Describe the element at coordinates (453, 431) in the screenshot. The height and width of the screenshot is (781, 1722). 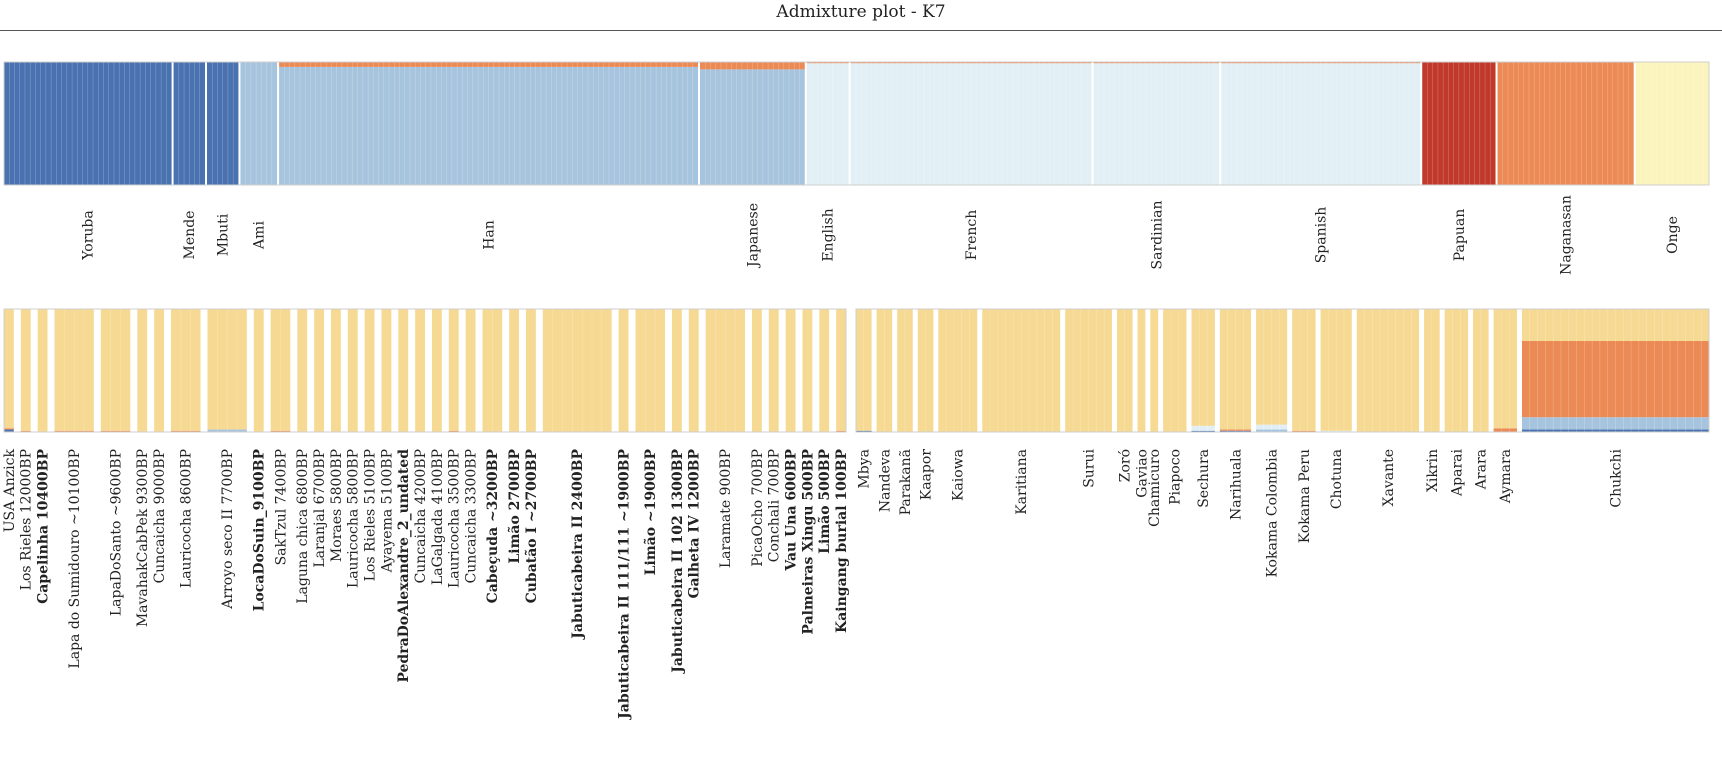
I see `segment-lauricocha-3500bp-siberia` at that location.